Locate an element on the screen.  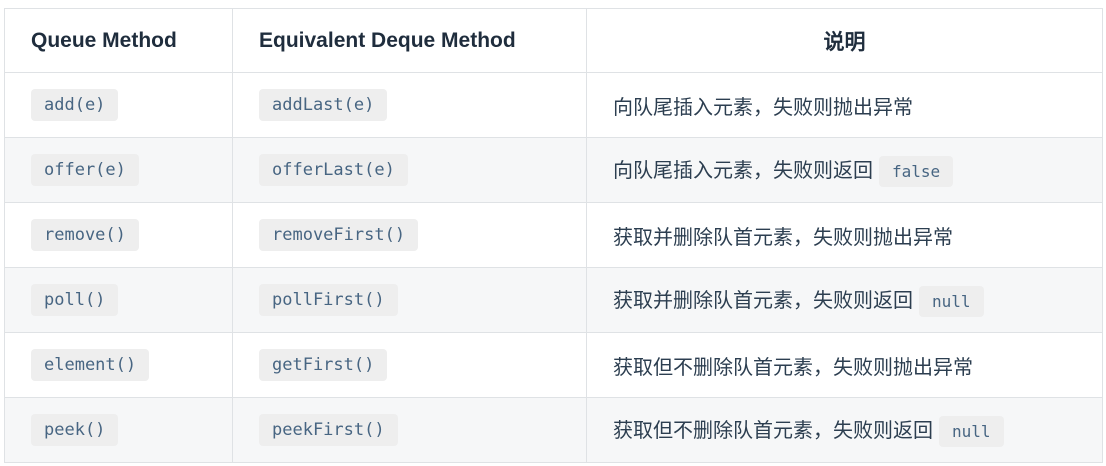
header-queue-method: Queue Method is located at coordinates (118, 40).